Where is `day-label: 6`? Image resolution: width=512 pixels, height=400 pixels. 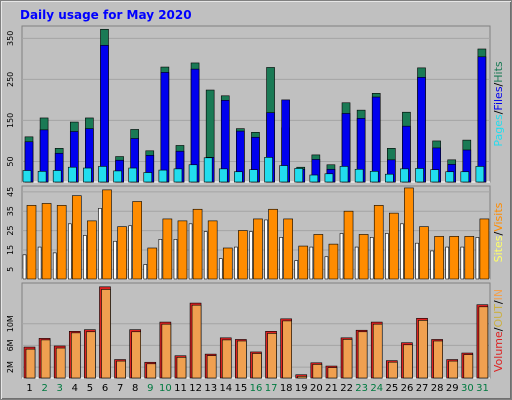
day-label: 6 is located at coordinates (105, 388).